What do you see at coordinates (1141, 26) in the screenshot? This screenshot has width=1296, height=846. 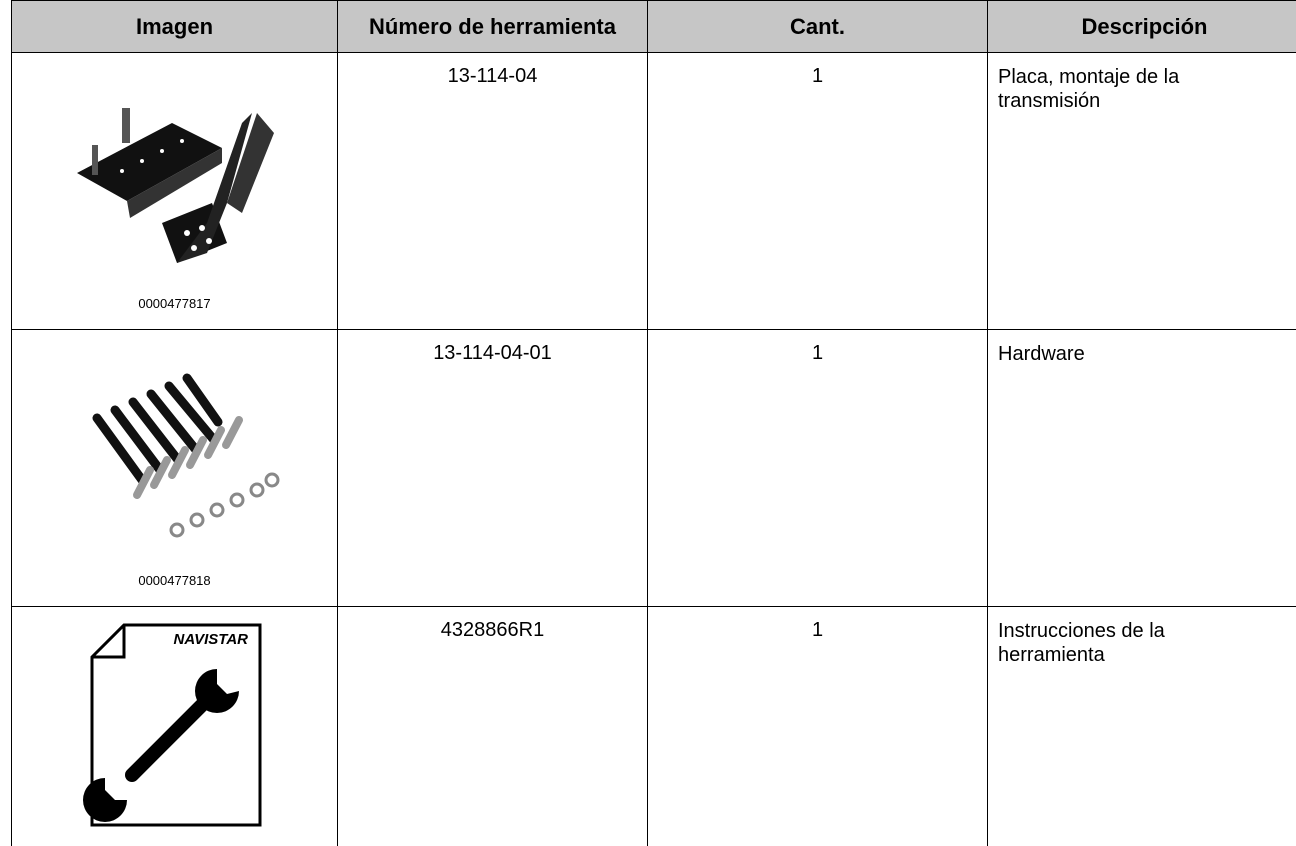 I see `header-cell: Descripción` at bounding box center [1141, 26].